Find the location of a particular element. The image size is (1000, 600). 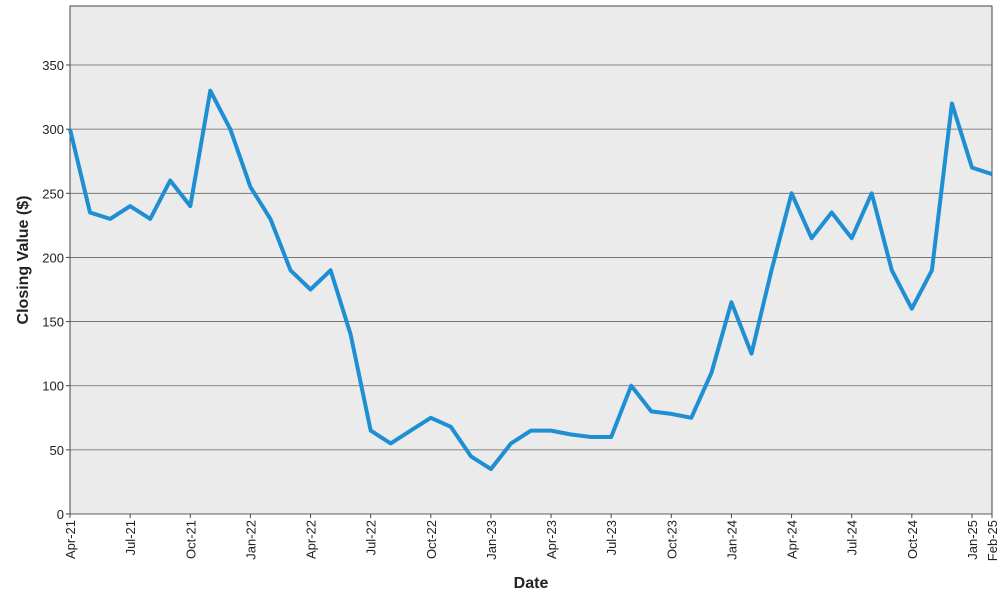

x-tick-label: Jul-24 is located at coordinates (852, 537).